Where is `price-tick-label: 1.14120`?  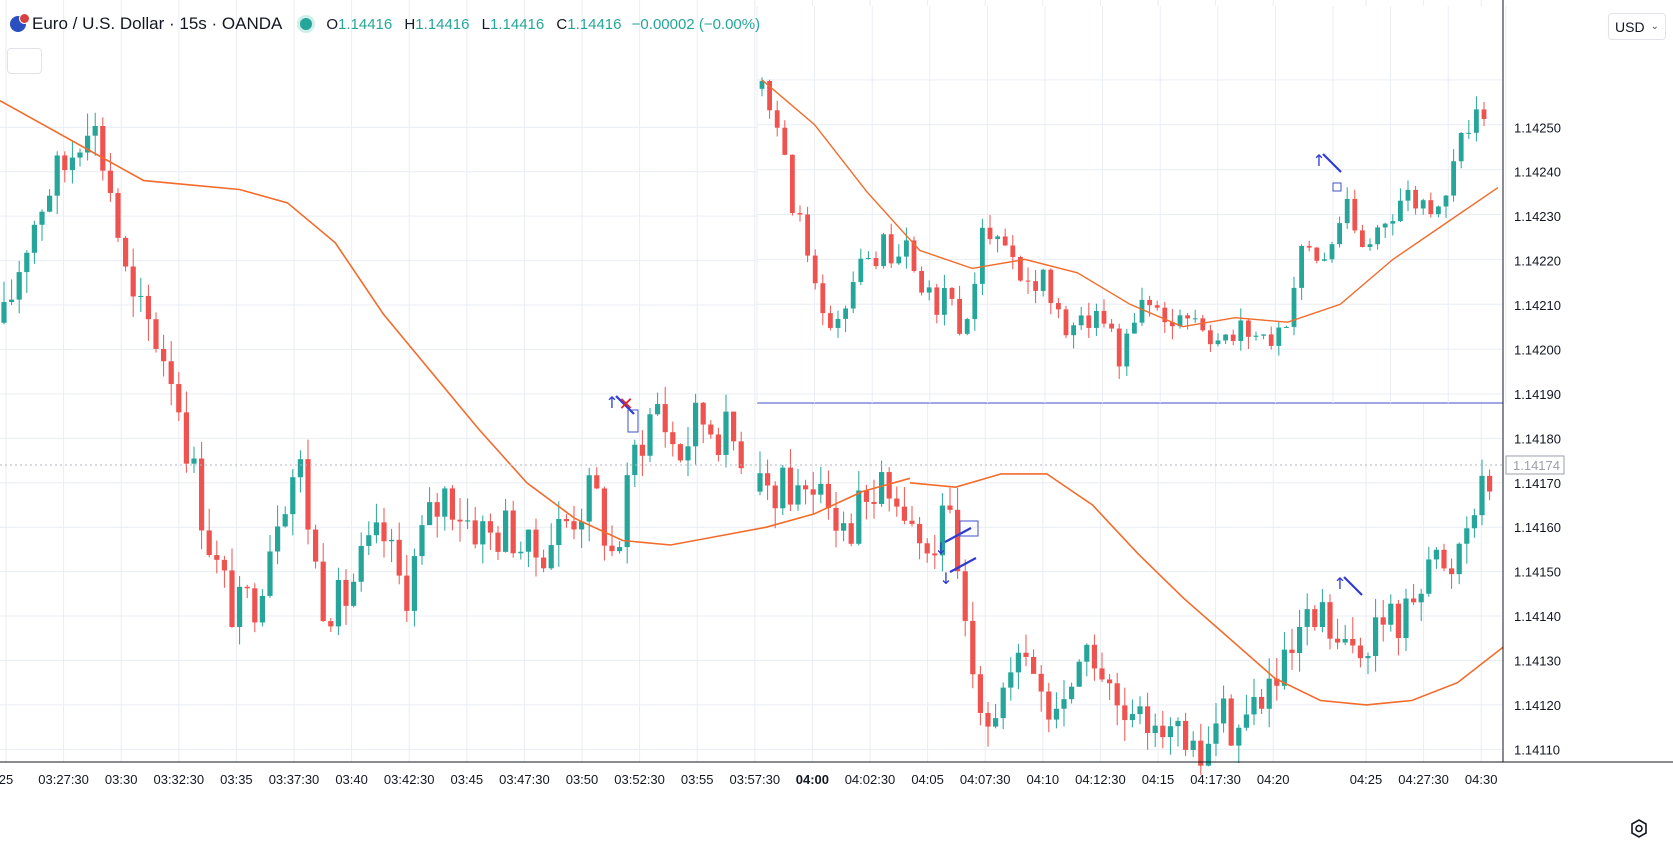 price-tick-label: 1.14120 is located at coordinates (1537, 705).